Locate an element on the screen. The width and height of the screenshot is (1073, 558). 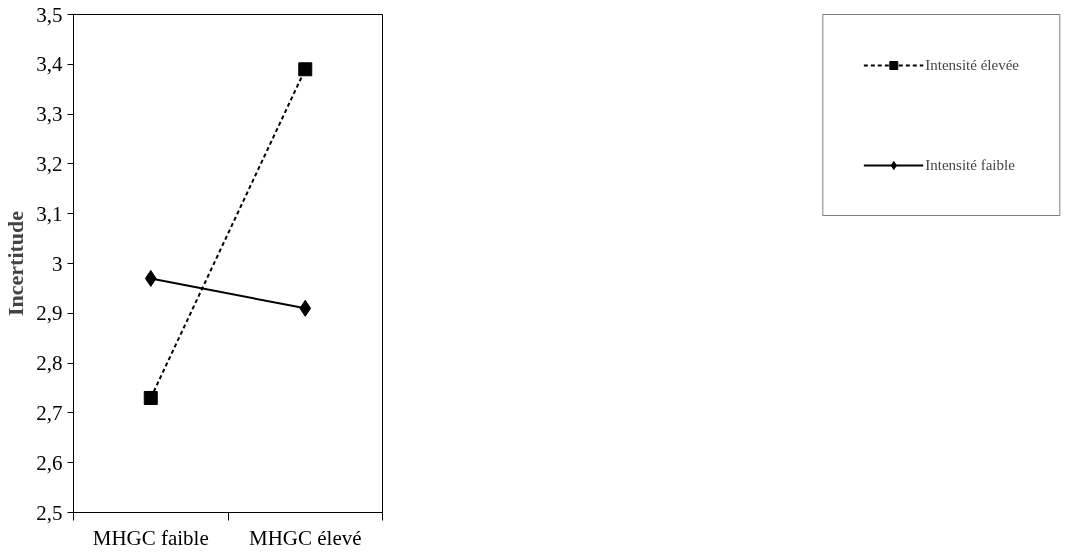
legend-label: Intensité faible is located at coordinates (970, 165).